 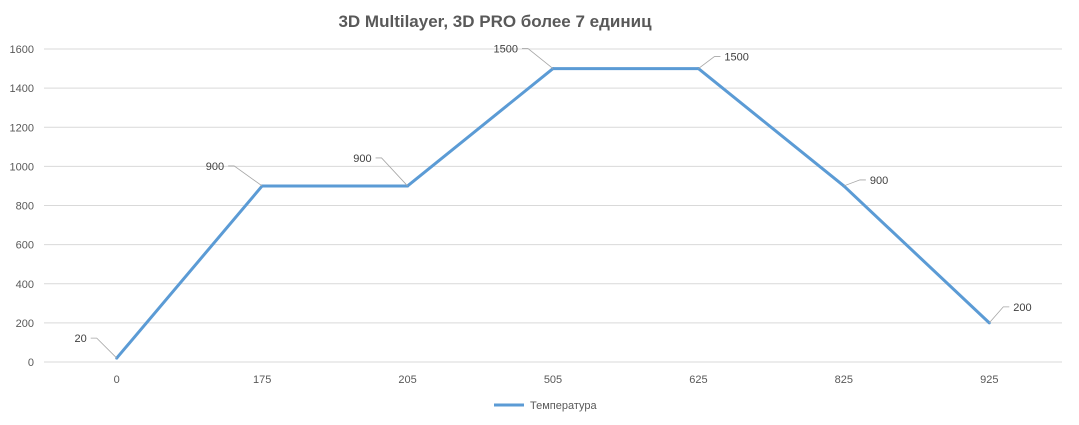 I want to click on y-tick-label: 0, so click(x=31, y=363).